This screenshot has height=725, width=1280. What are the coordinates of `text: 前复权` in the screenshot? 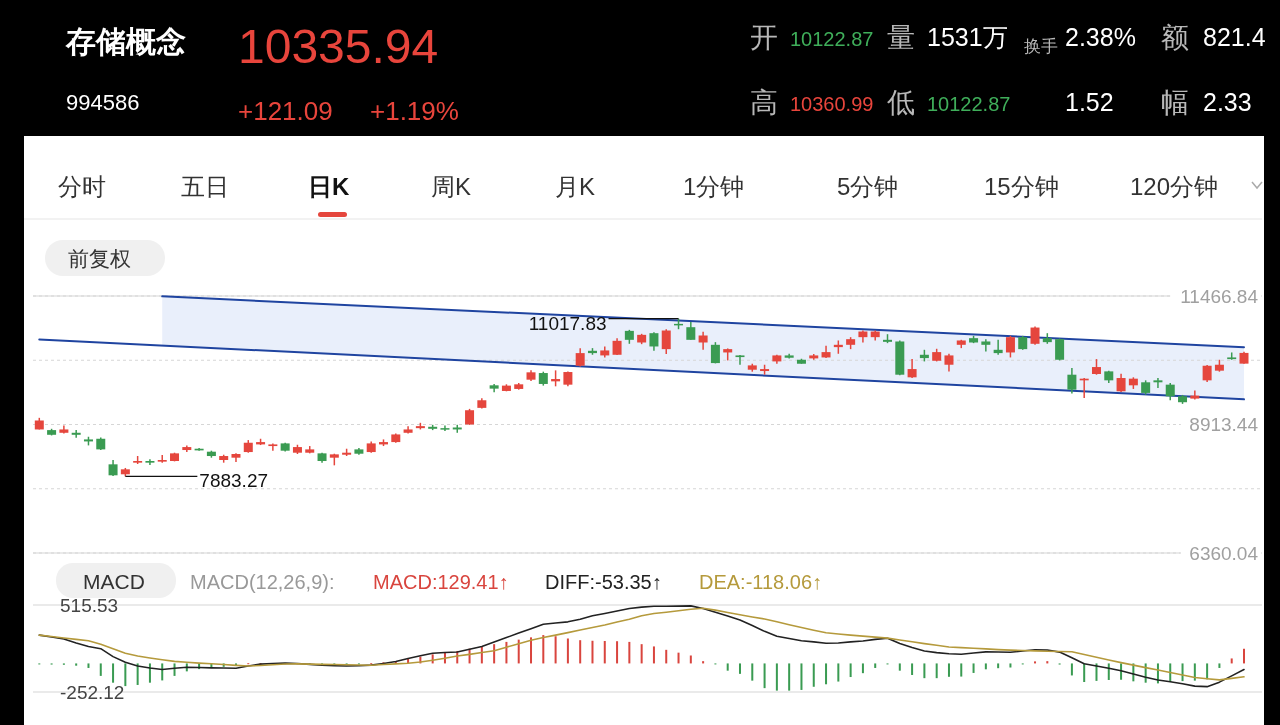 It's located at (99, 258).